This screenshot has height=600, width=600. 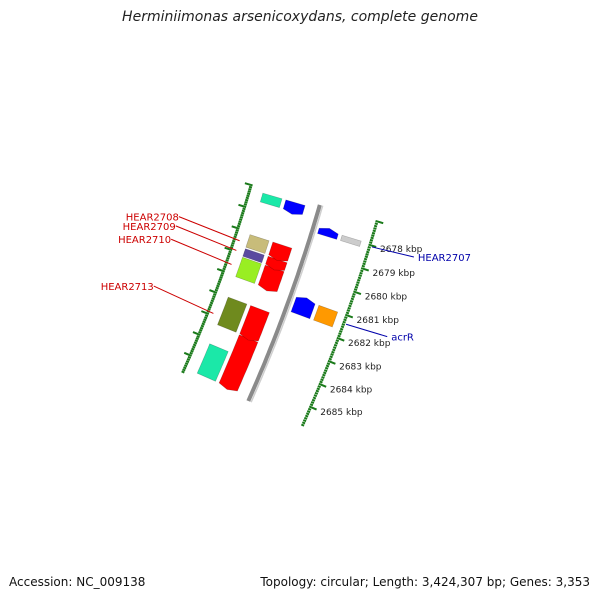 I want to click on gene-label: HEAR2713, so click(x=127, y=287).